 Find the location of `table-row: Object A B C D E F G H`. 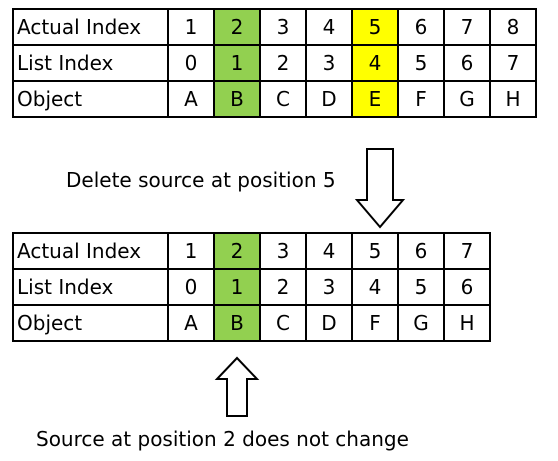

table-row: Object A B C D E F G H is located at coordinates (274, 99).